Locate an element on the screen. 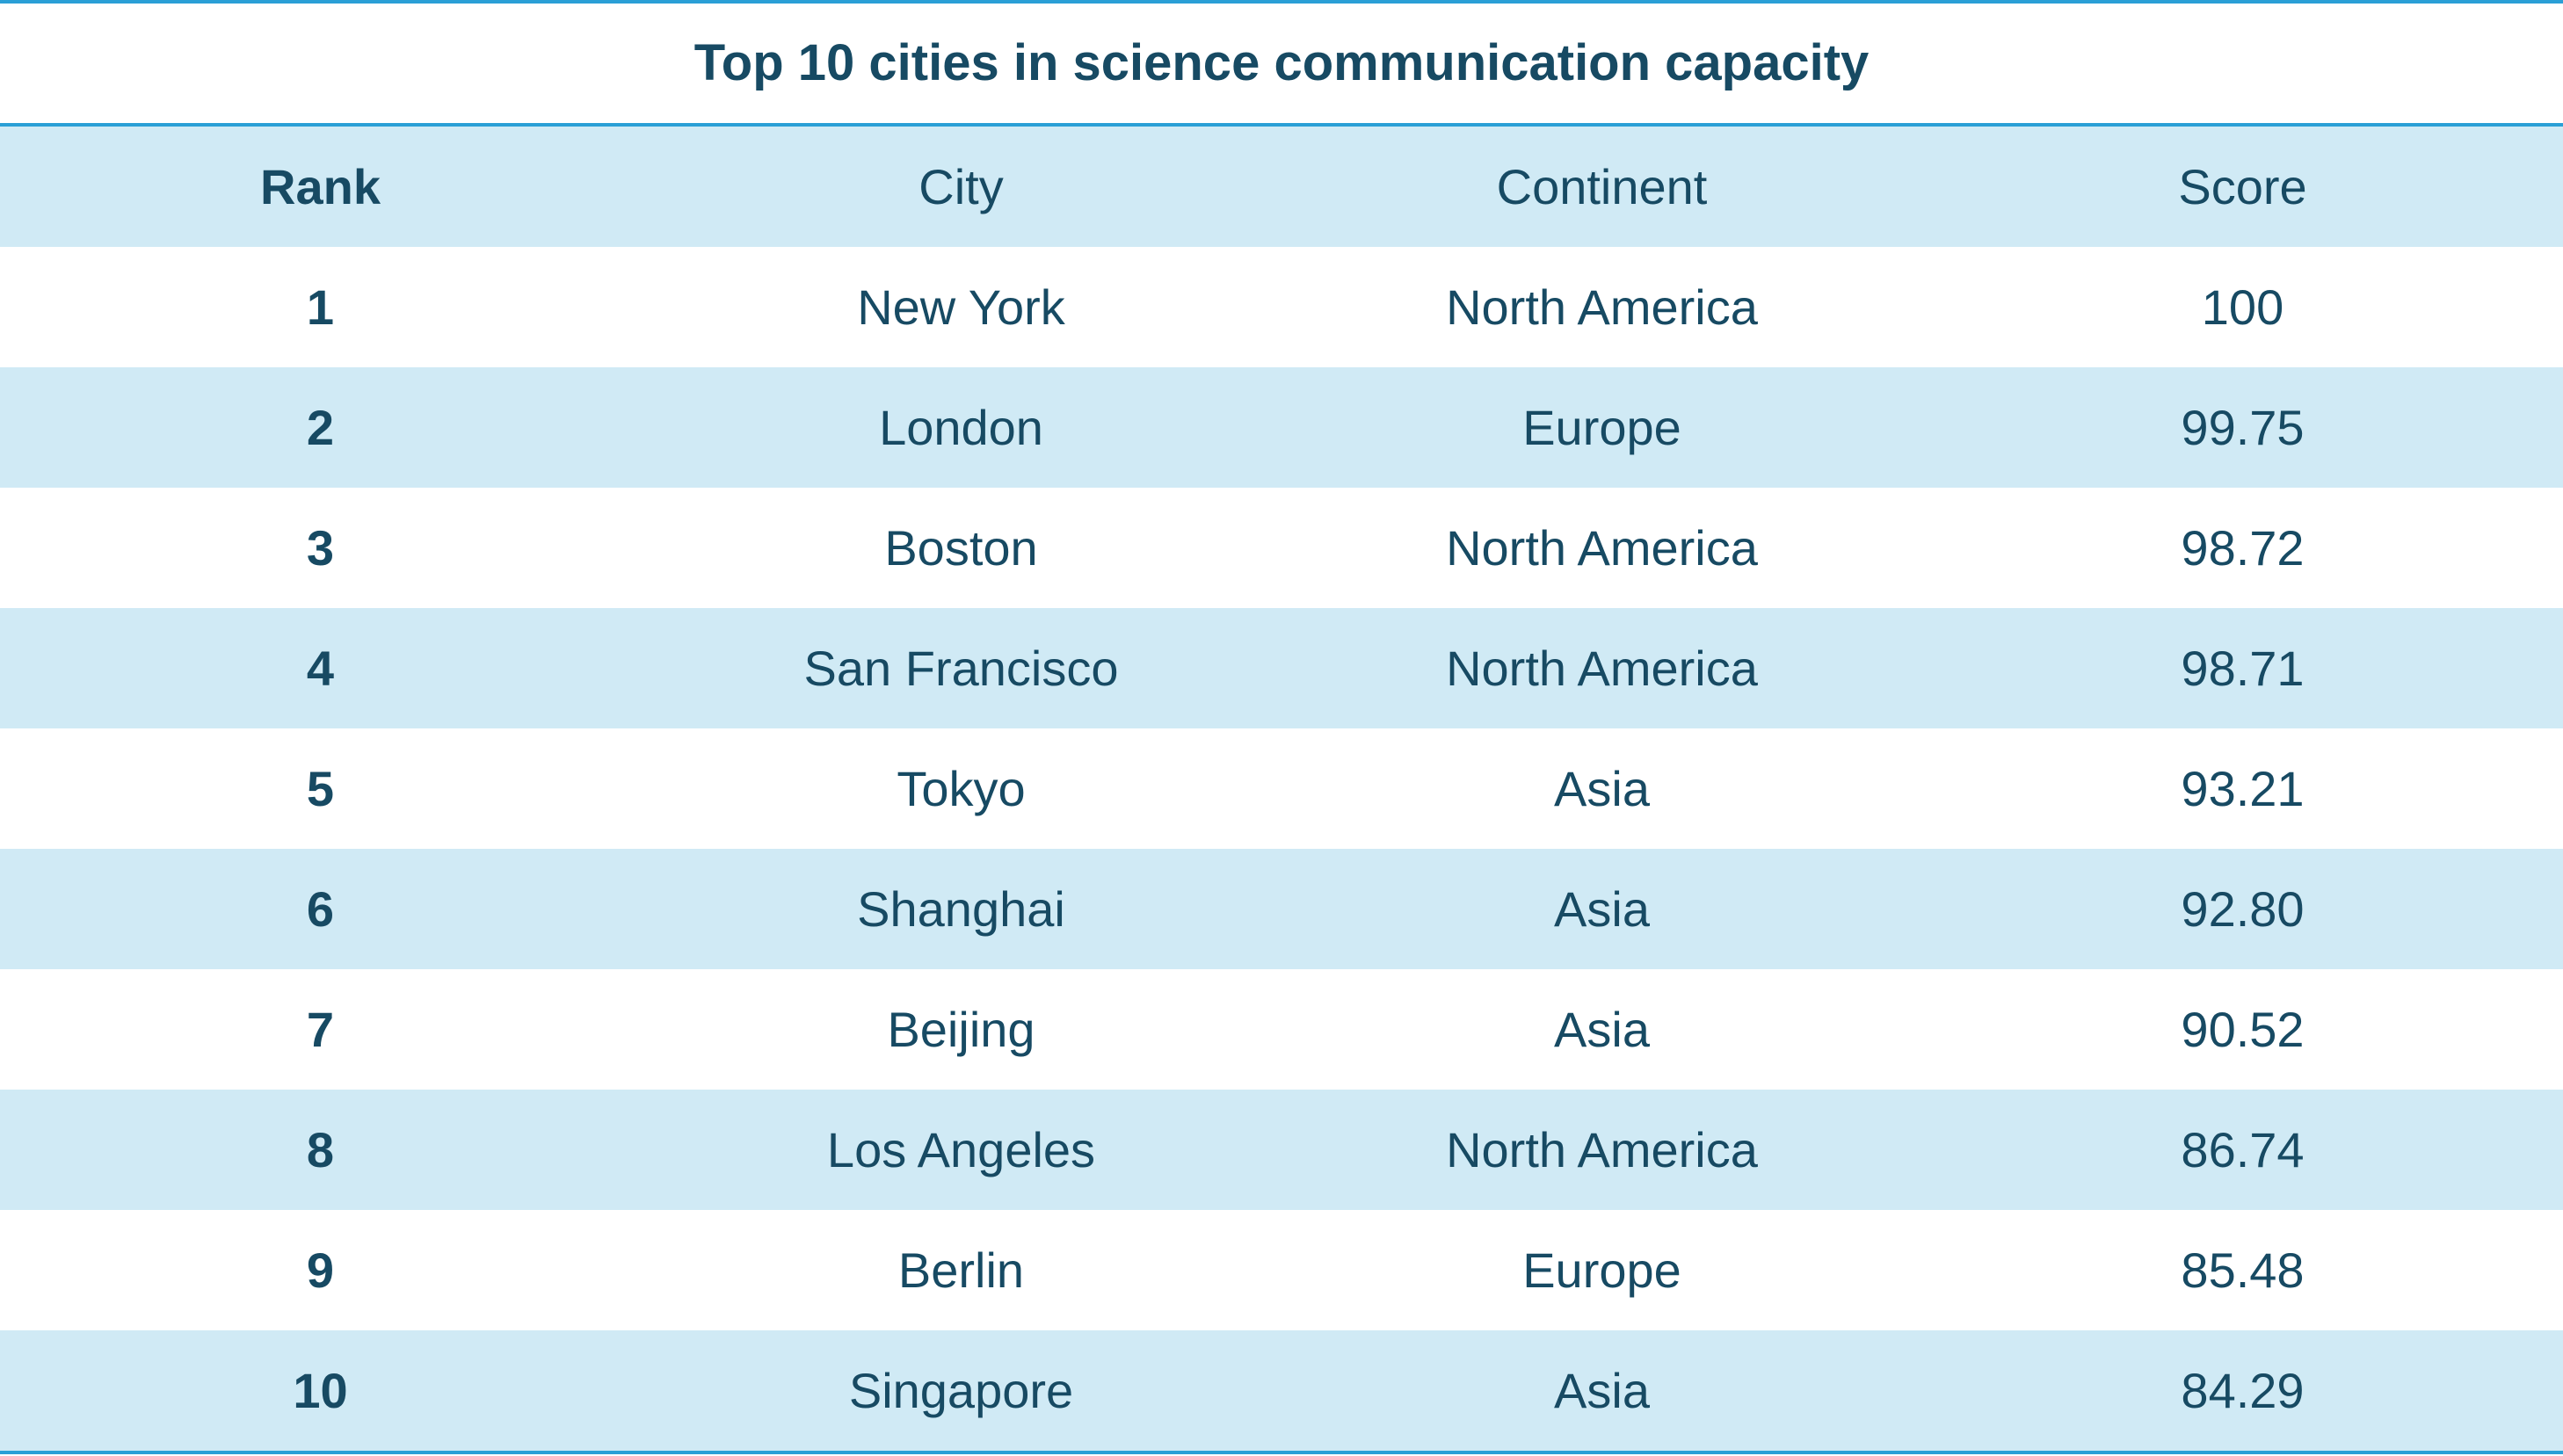 The width and height of the screenshot is (2563, 1456). table-cell: Boston is located at coordinates (961, 548).